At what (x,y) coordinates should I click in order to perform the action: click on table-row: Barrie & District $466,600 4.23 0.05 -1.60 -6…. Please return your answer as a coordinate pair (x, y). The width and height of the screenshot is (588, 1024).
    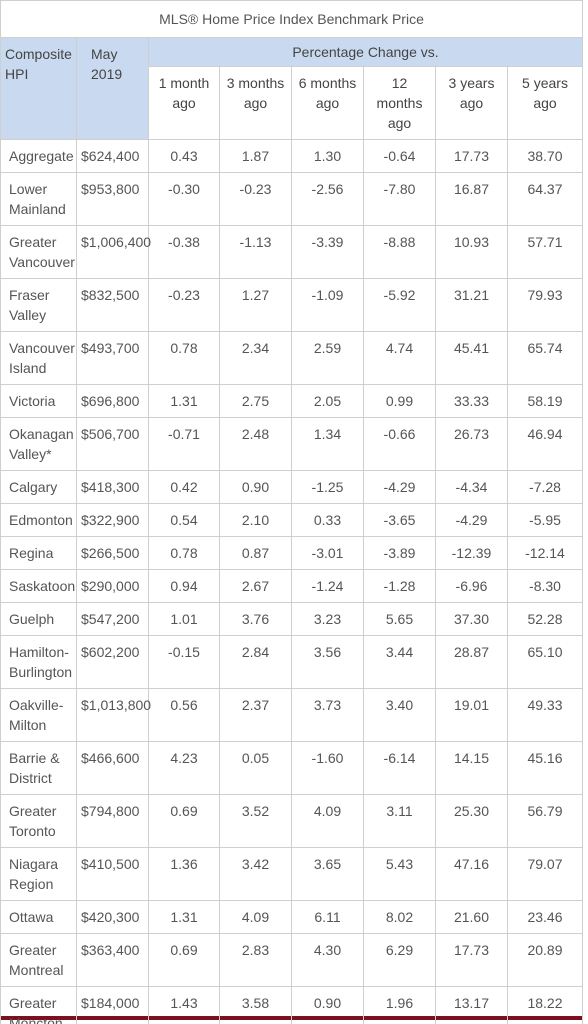
    Looking at the image, I should click on (291, 768).